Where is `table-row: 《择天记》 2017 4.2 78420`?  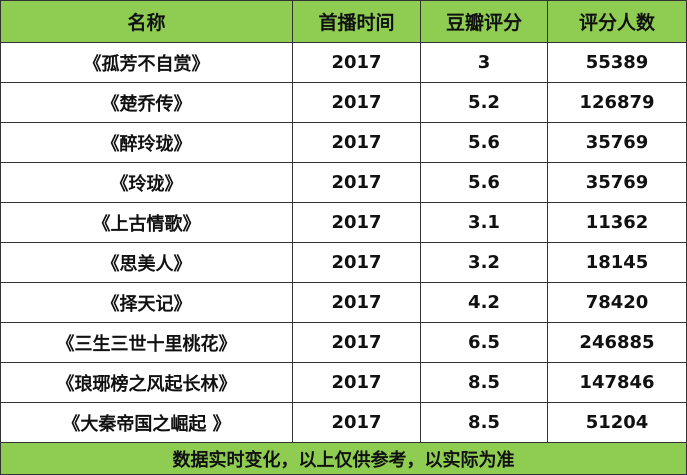 table-row: 《择天记》 2017 4.2 78420 is located at coordinates (343, 303).